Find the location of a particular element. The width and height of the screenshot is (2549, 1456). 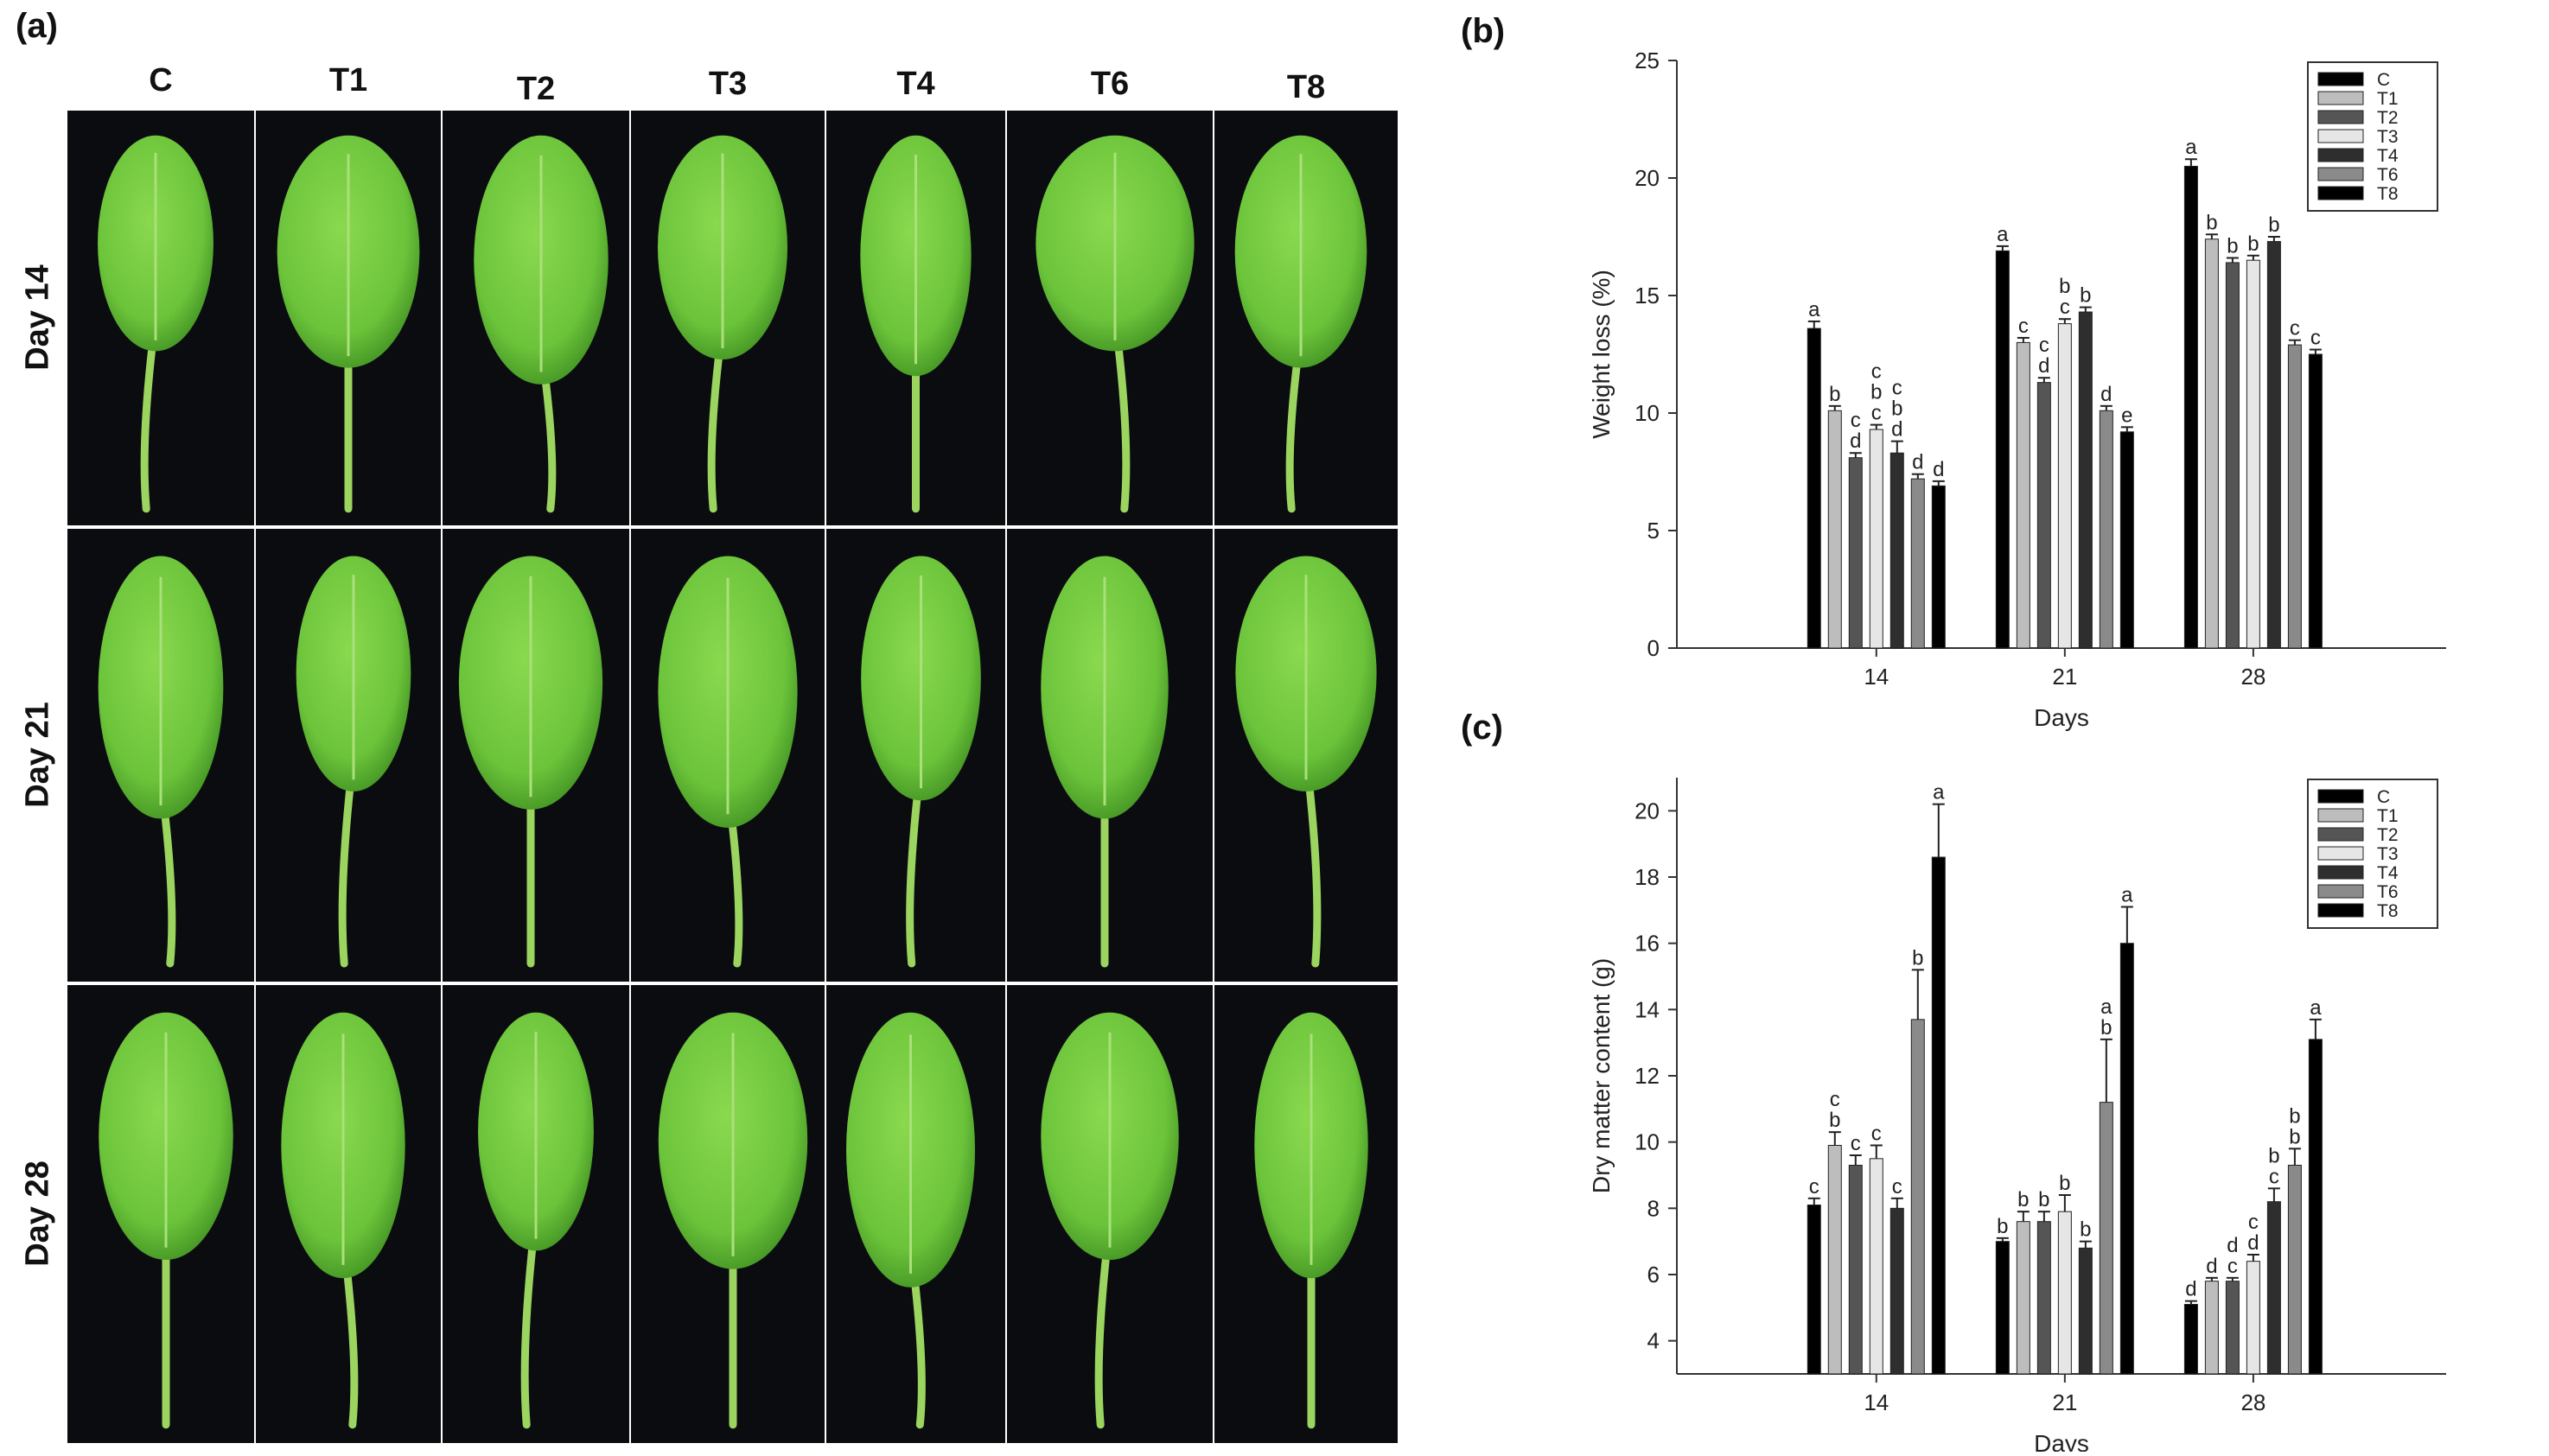

y-tick-label: 16 is located at coordinates (1647, 944).